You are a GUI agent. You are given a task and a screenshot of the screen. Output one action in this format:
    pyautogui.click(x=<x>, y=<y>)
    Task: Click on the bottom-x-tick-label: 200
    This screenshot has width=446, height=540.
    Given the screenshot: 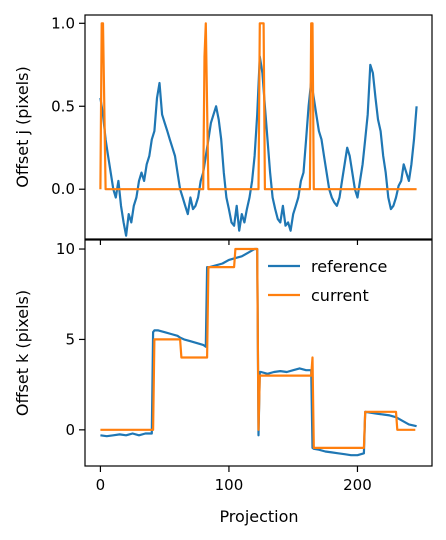 What is the action you would take?
    pyautogui.click(x=357, y=485)
    